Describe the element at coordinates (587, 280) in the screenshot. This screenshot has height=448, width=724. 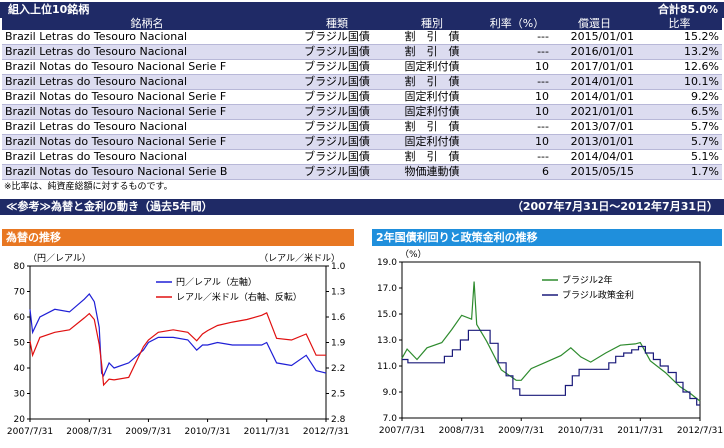
I see `legend-label: ブラジル2年` at that location.